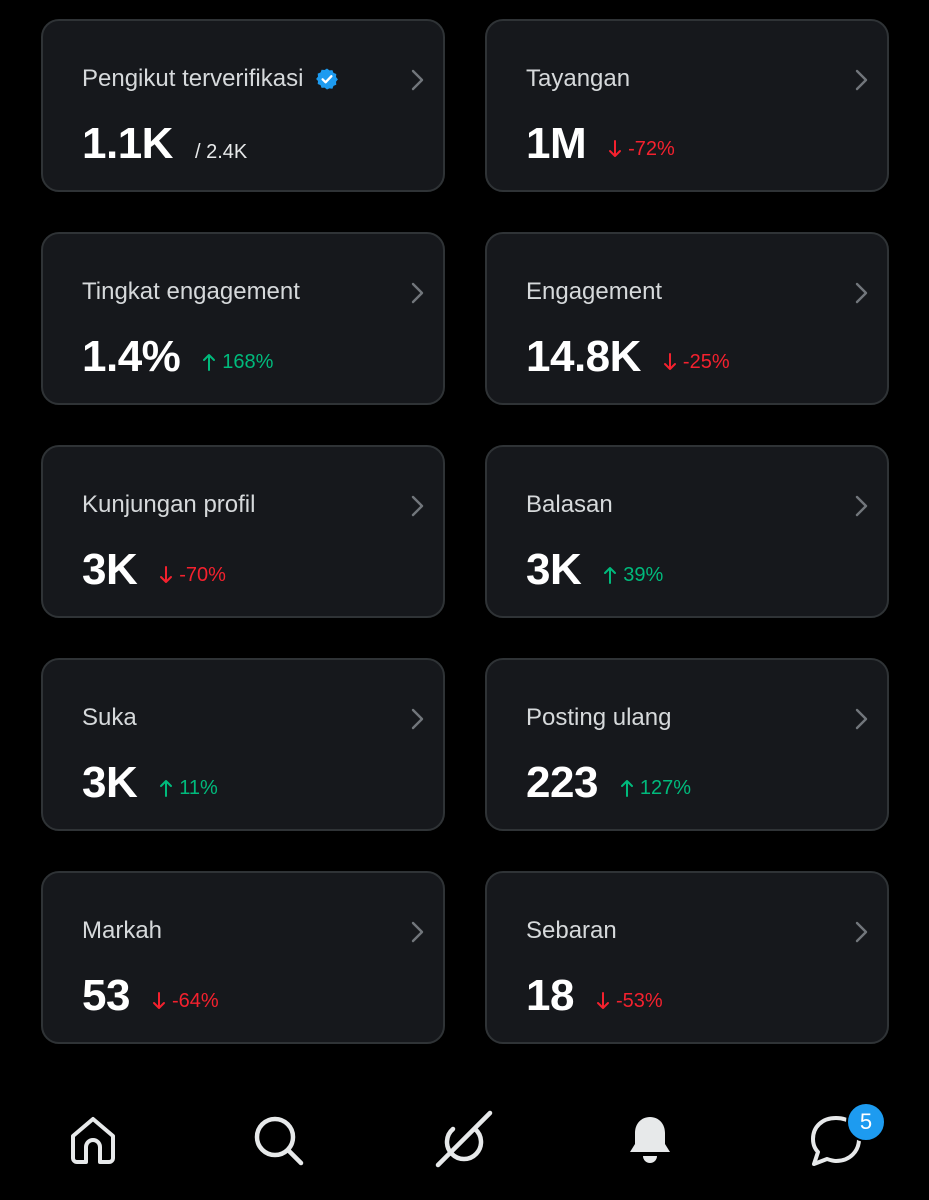 The height and width of the screenshot is (1200, 929). I want to click on card-label-text: Tayangan, so click(578, 78).